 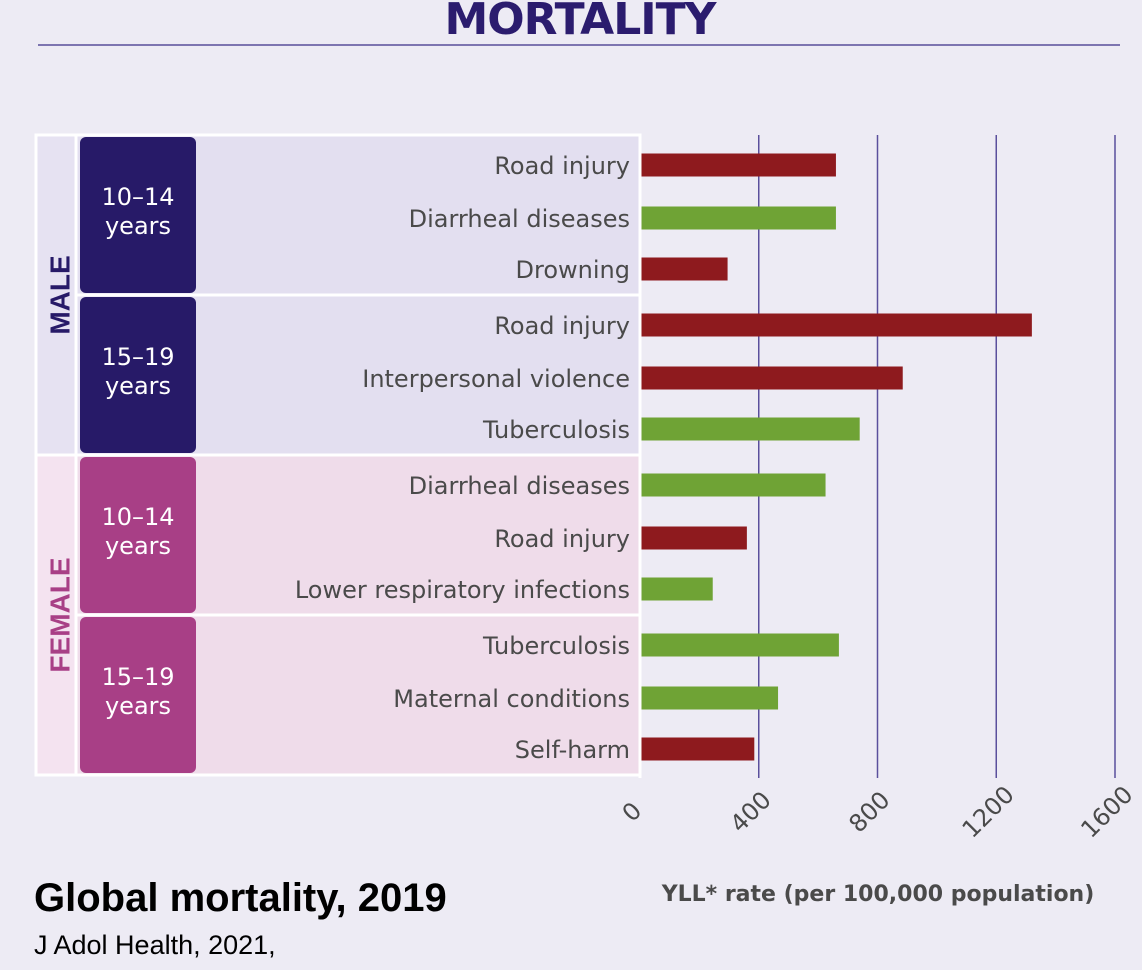 What do you see at coordinates (240, 898) in the screenshot?
I see `footer-title: Global mortality, 2019` at bounding box center [240, 898].